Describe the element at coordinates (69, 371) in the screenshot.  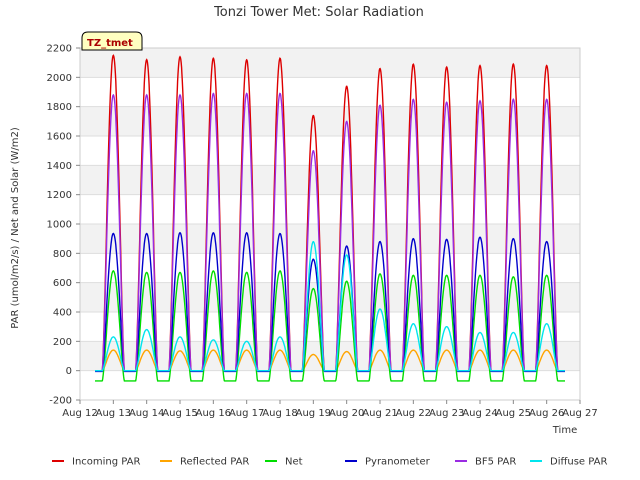
I see `y-tick-label: 0` at that location.